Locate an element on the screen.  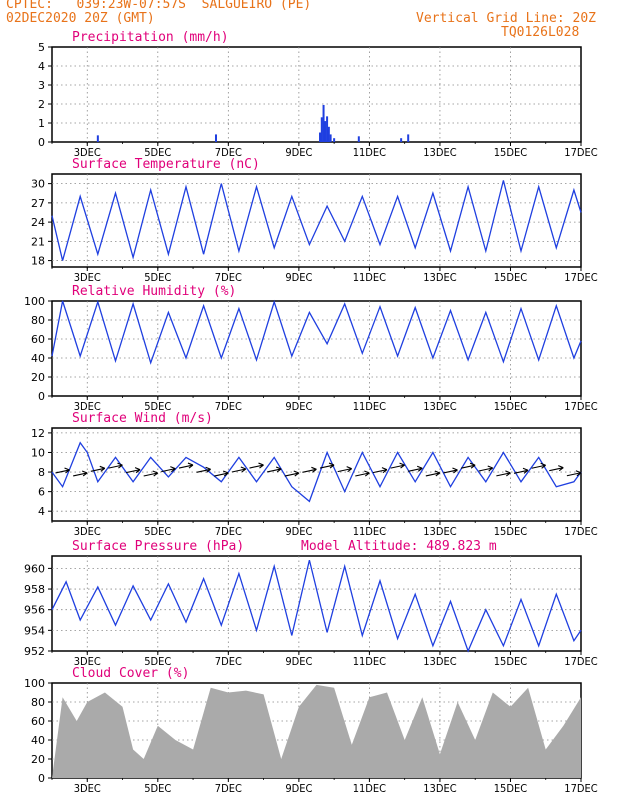
header-station: CPTEC: 039:23W-07:57S SALGUEIRO (PE) is located at coordinates (159, 6).